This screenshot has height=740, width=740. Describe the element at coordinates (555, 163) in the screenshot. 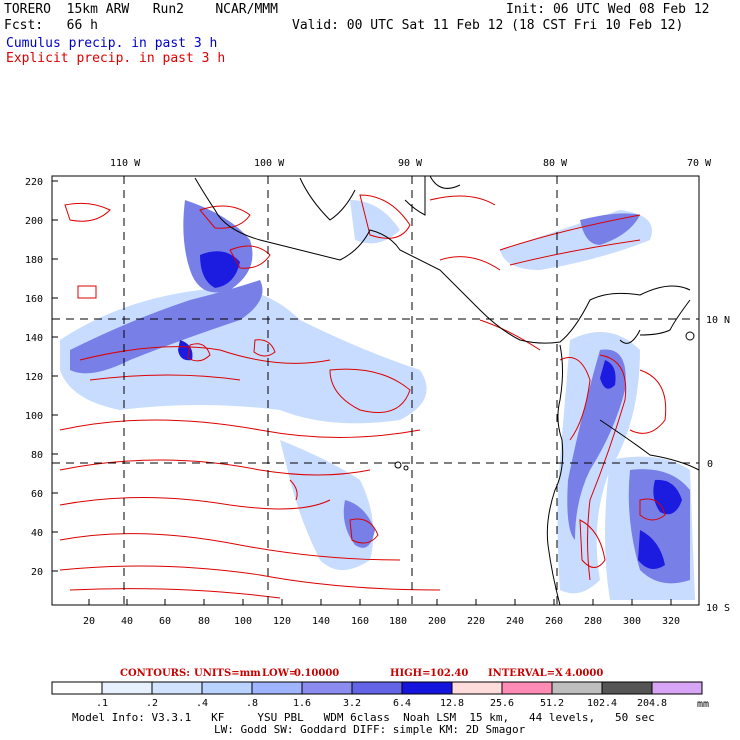

I see `lon-label-80w: 80 W` at that location.